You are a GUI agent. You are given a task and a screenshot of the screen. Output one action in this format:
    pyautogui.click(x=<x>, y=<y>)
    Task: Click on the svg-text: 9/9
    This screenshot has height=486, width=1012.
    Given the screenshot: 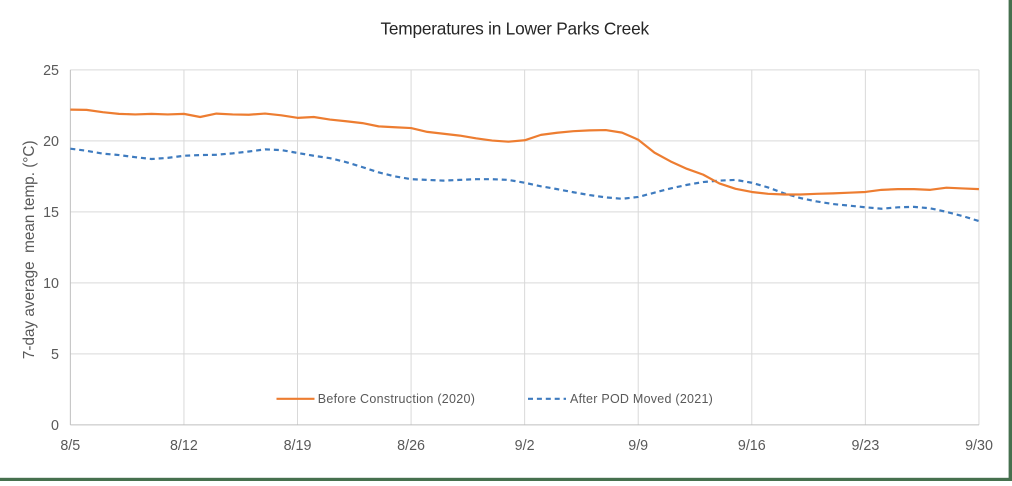 What is the action you would take?
    pyautogui.click(x=638, y=446)
    